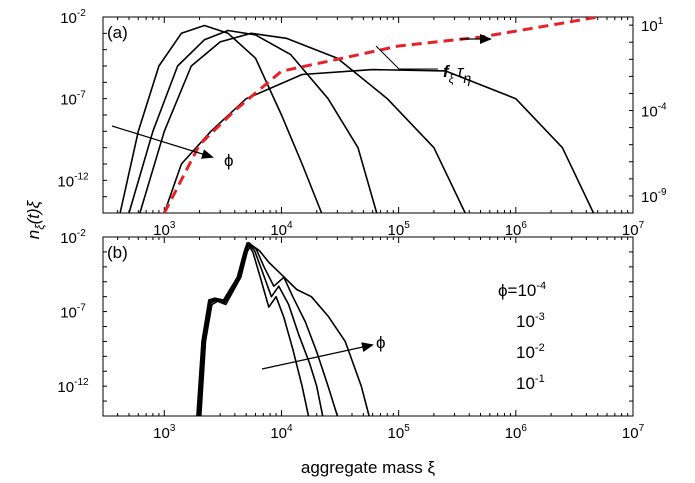 This screenshot has width=695, height=483. I want to click on x-axis-label: aggregate mass ξ, so click(368, 467).